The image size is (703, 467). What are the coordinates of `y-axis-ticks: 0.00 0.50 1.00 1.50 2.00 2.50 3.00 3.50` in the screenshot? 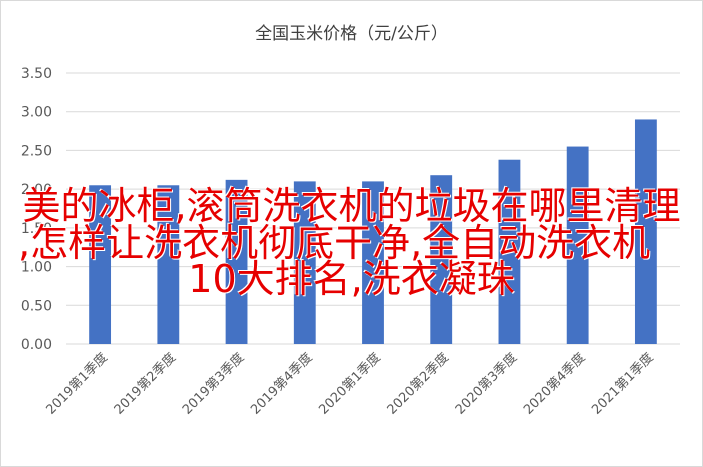 It's located at (36, 209).